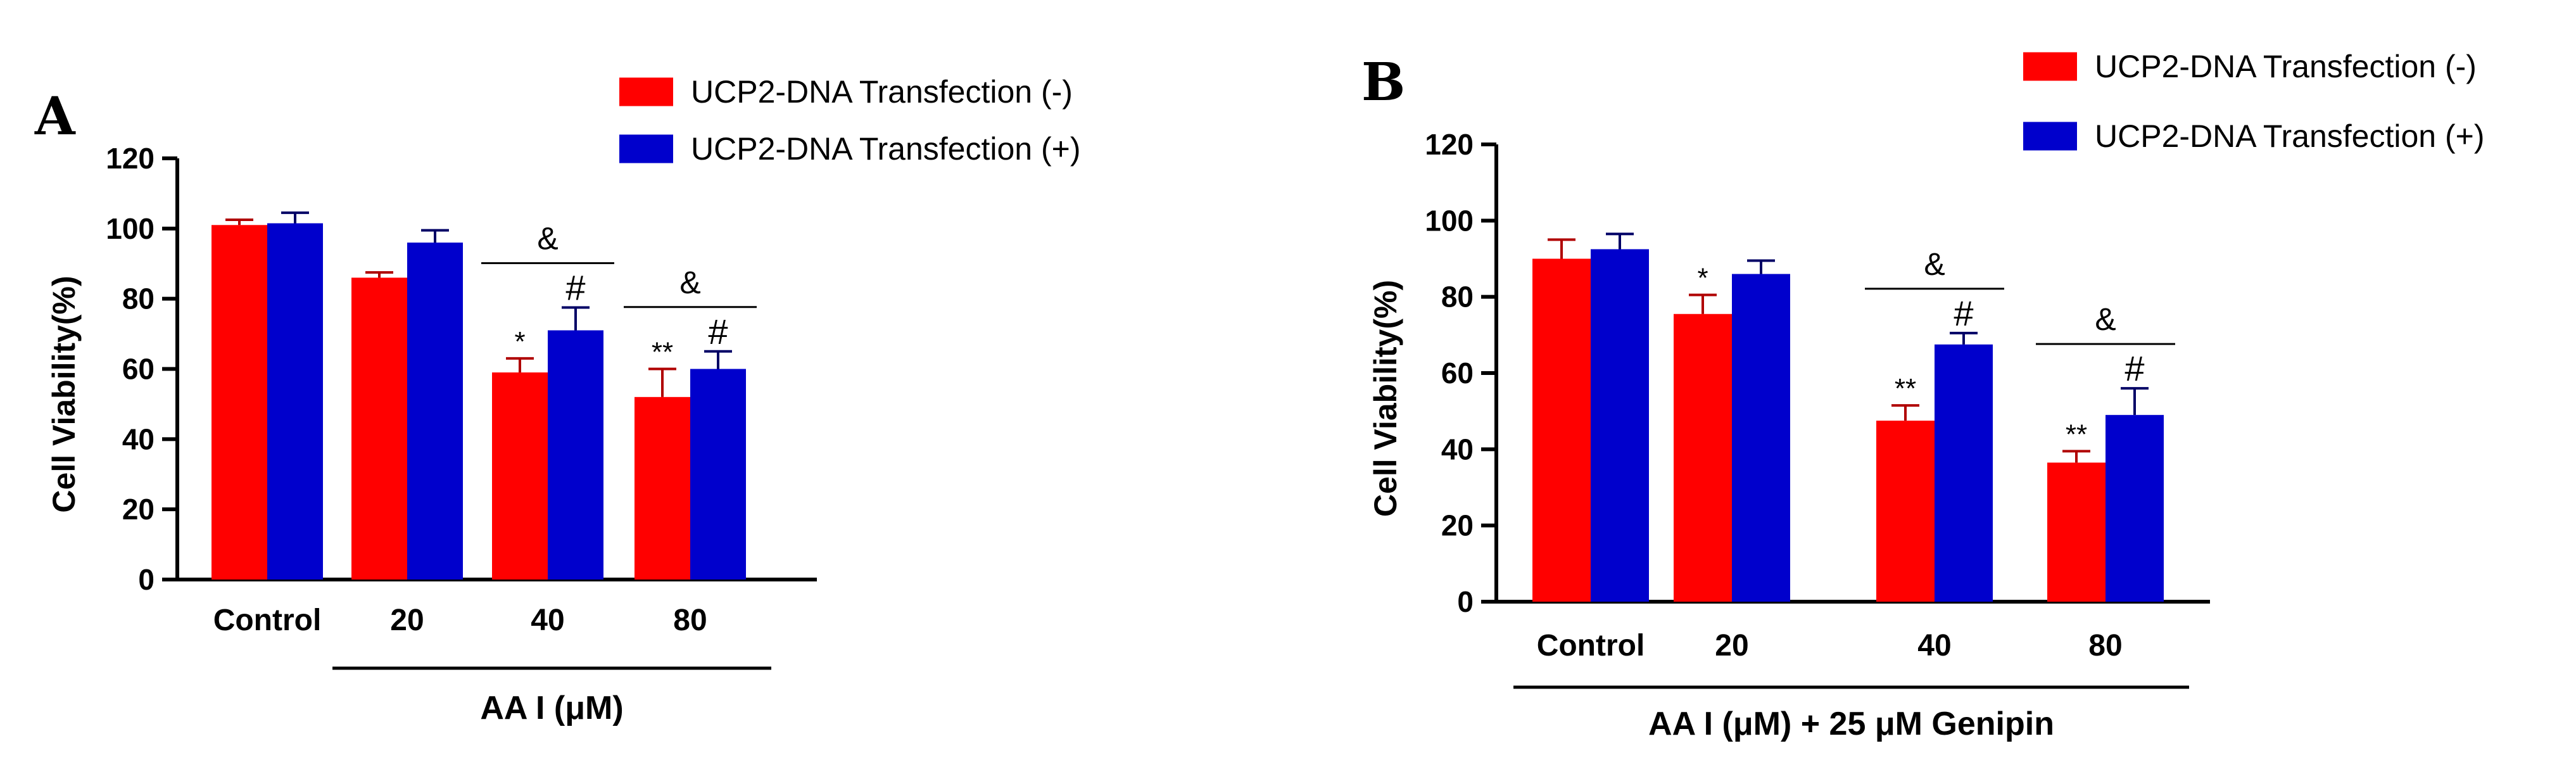 This screenshot has width=2576, height=767. Describe the element at coordinates (1851, 724) in the screenshot. I see `panel-b-x-axis-title: AA I (μM) + 25 μM Genipin` at that location.